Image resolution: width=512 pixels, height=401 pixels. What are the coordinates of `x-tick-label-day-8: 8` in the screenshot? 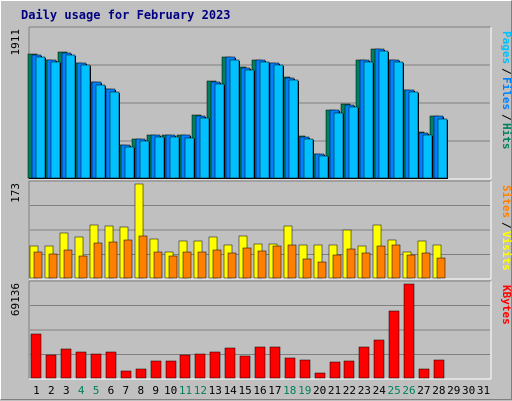 It's located at (140, 390).